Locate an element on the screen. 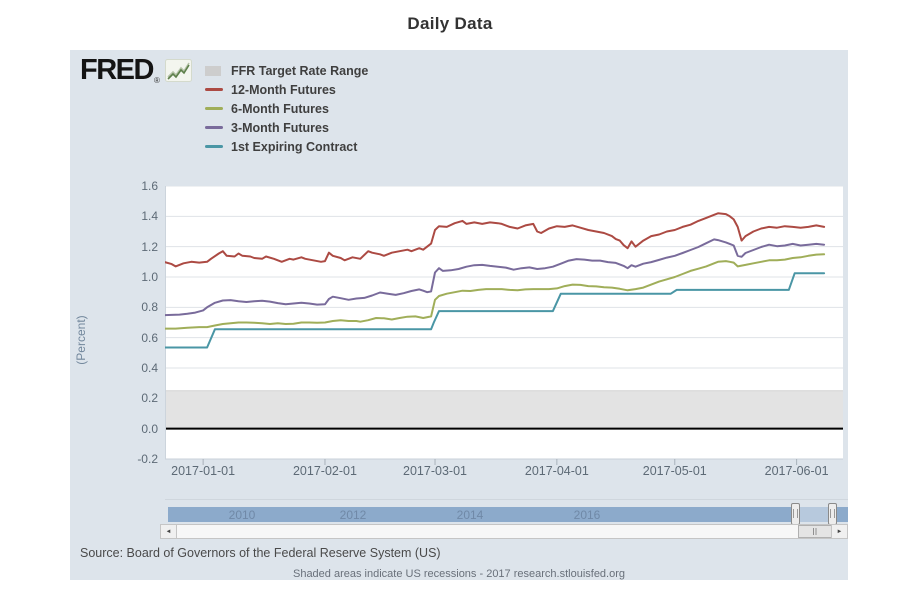  y-axis-label: 1.2 is located at coordinates (149, 246).